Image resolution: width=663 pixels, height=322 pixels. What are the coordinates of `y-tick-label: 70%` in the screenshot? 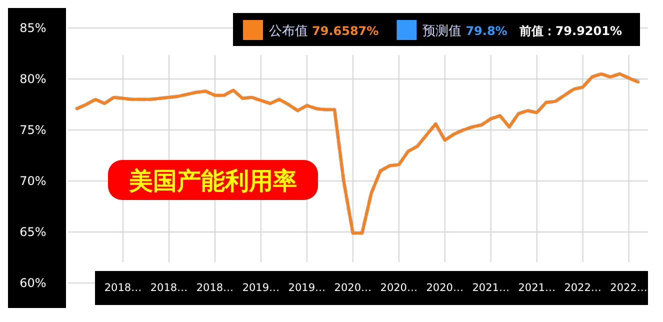 It's located at (33, 181).